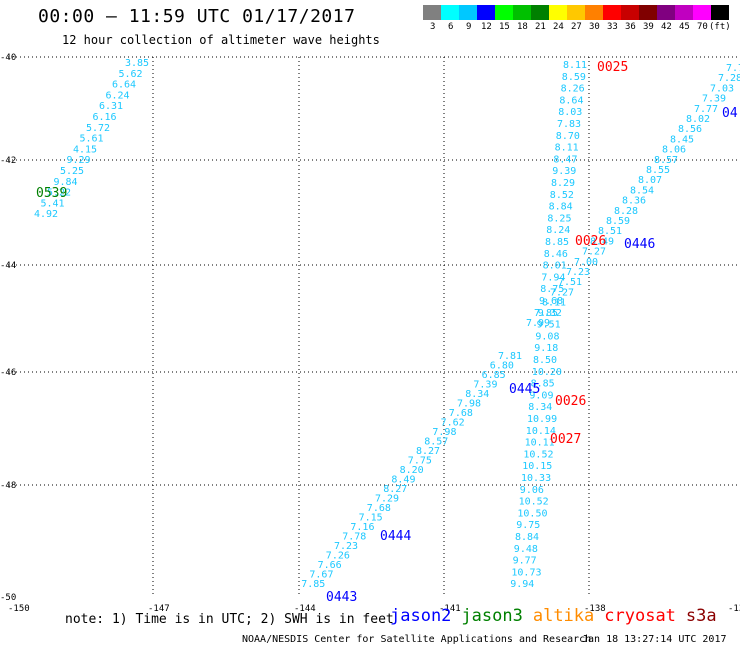 This screenshot has height=650, width=740. Describe the element at coordinates (618, 221) in the screenshot. I see `wave-value-ne: 8.59` at that location.